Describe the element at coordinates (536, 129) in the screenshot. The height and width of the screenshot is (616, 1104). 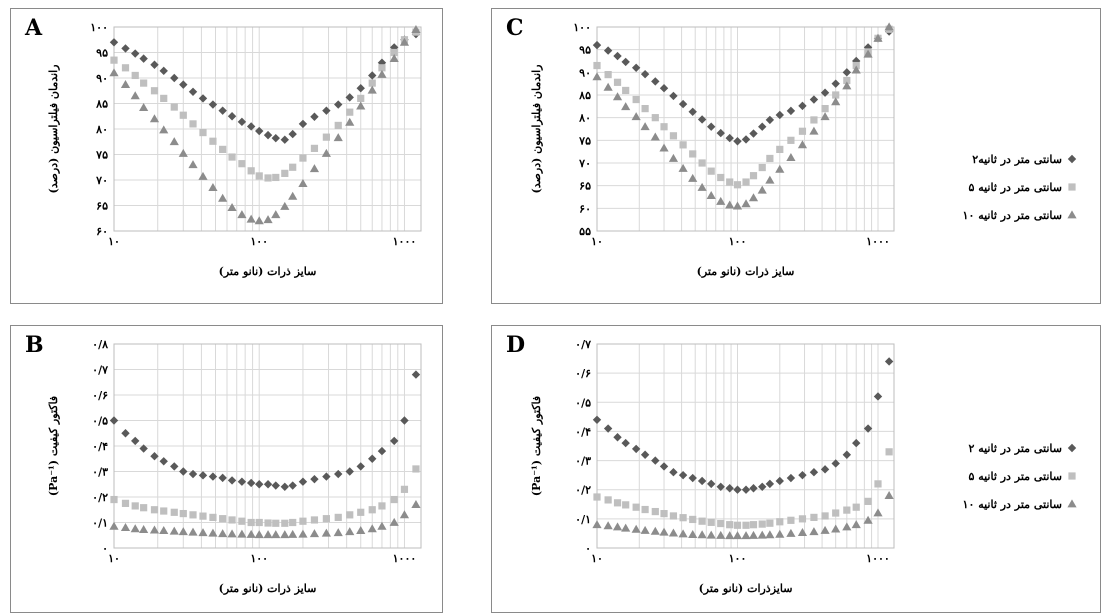
I see `chart-c-ylabel: راندمان فیلتراسیون (درصد)` at that location.